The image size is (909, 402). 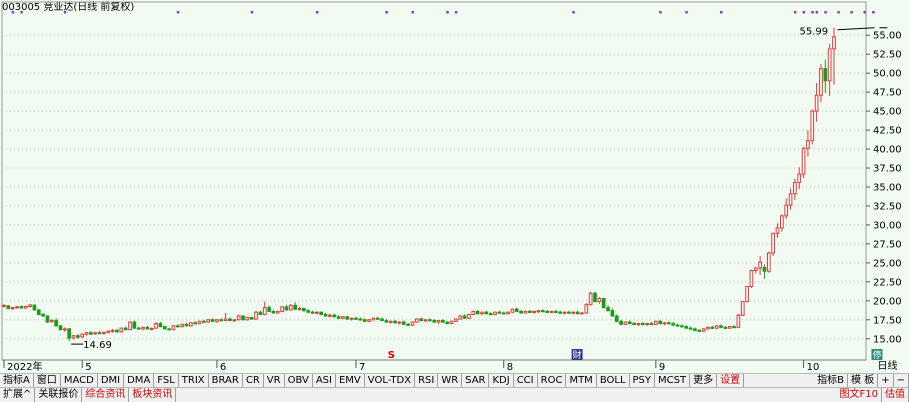 What do you see at coordinates (106, 395) in the screenshot?
I see `bottom-tab: 综合资讯` at bounding box center [106, 395].